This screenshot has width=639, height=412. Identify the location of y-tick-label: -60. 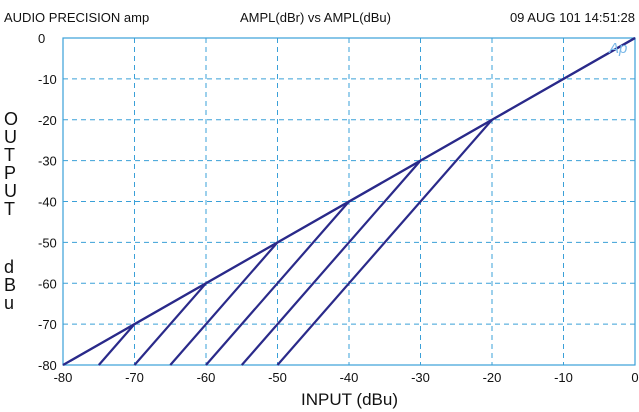
(47, 283).